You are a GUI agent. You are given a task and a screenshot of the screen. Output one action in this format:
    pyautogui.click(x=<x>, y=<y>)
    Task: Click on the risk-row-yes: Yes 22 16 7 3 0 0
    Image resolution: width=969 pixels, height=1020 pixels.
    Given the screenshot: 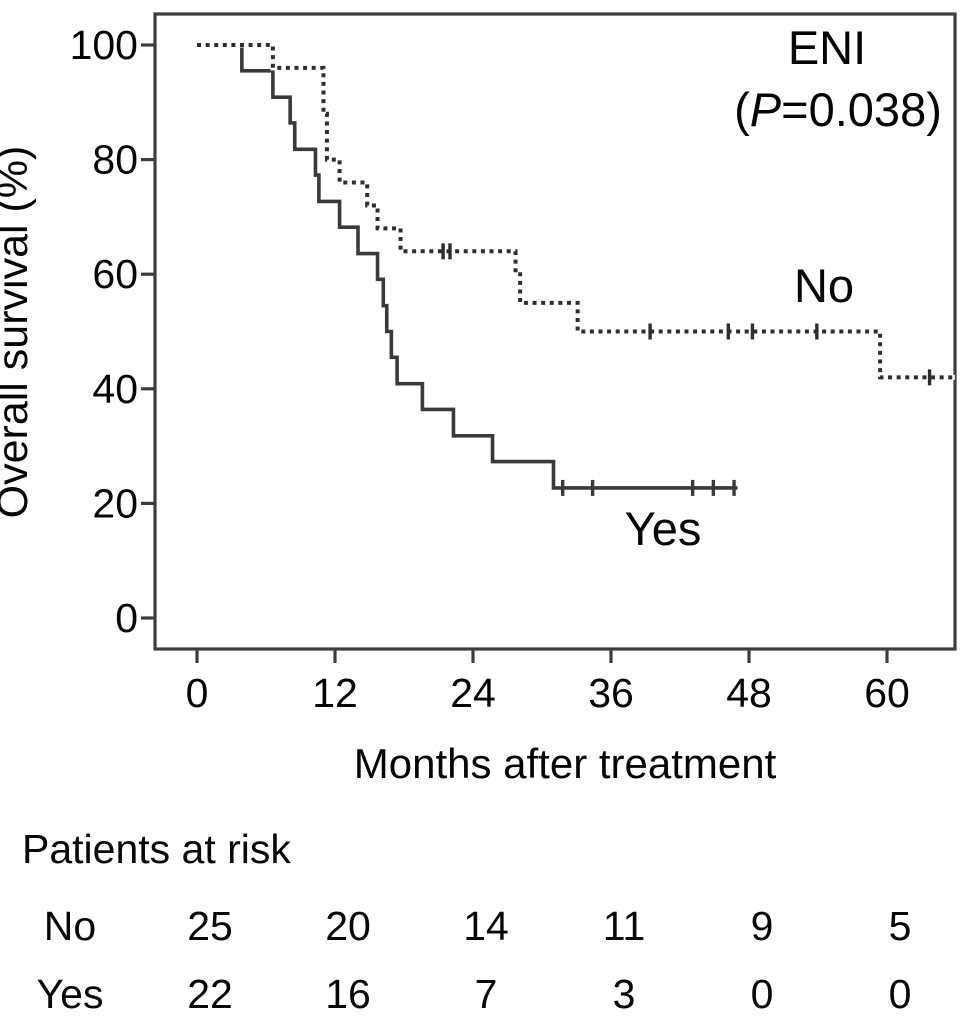 What is the action you would take?
    pyautogui.click(x=484, y=995)
    